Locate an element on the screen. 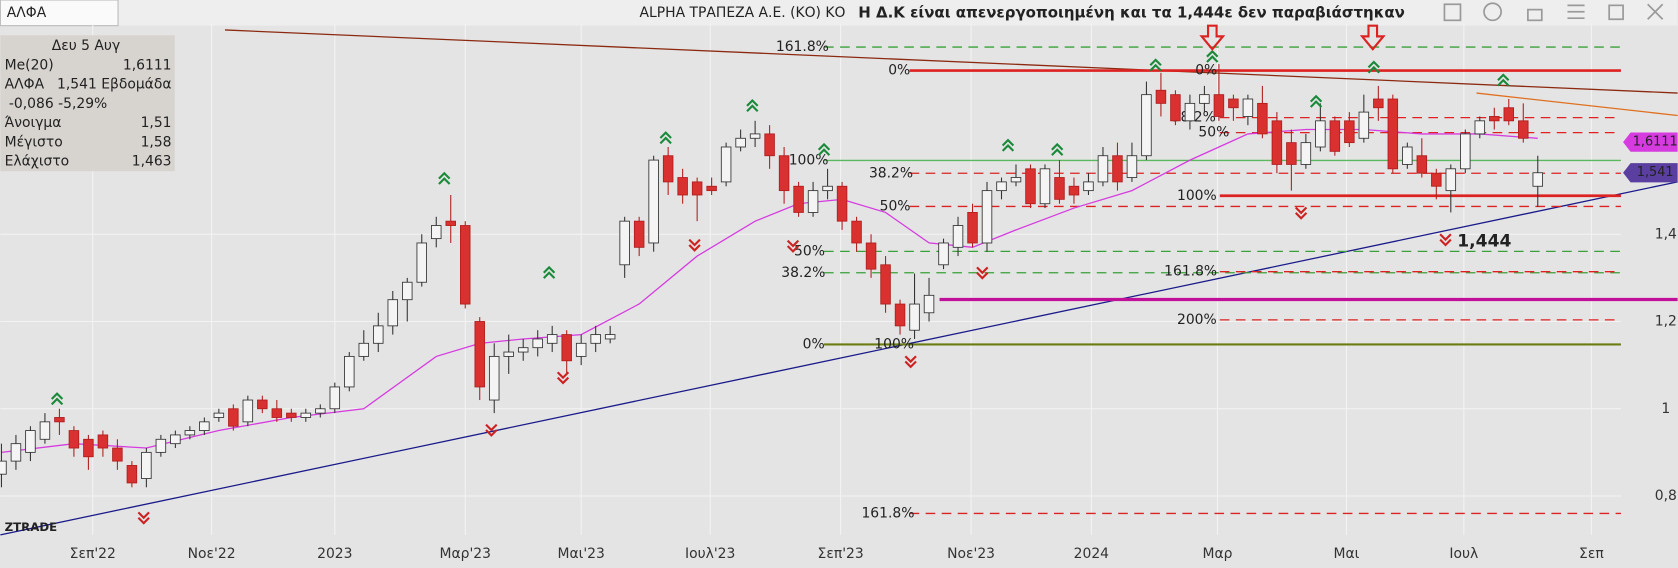  info-date: Δευ 5 Αυγ is located at coordinates (86, 46).